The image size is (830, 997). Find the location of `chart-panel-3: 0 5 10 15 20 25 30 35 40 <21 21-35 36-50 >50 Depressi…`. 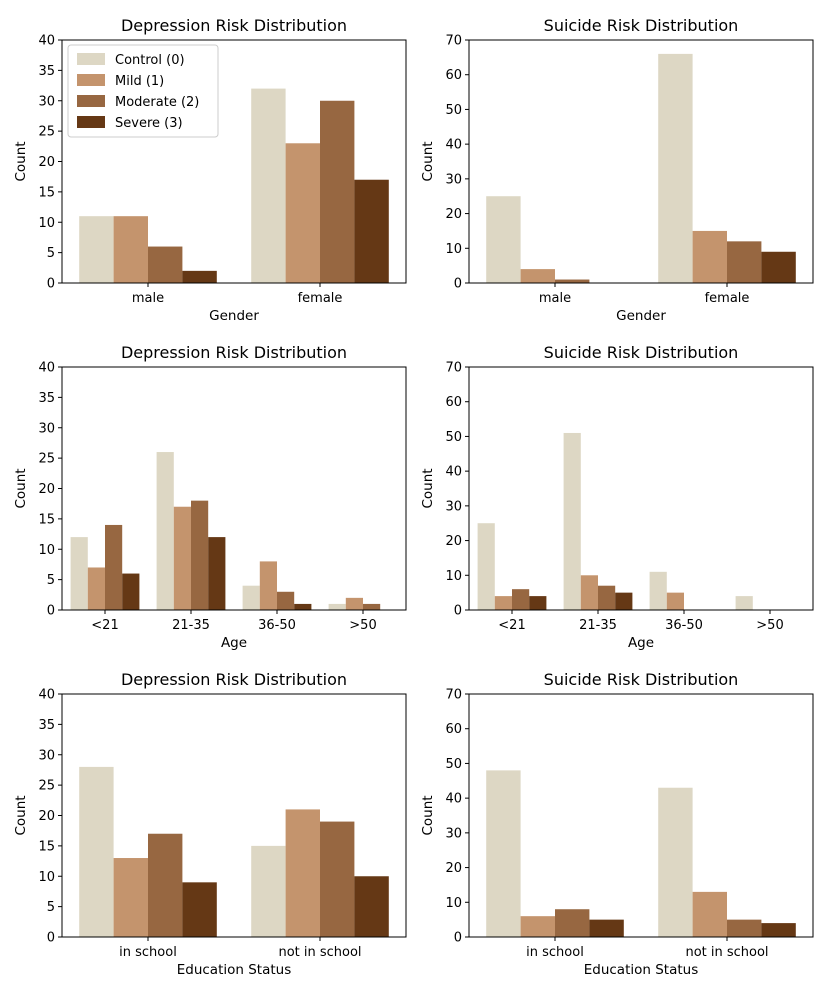

chart-panel-3: 0 5 10 15 20 25 30 35 40 <21 21-35 36-50 >50 Depressi… is located at coordinates (210, 497).